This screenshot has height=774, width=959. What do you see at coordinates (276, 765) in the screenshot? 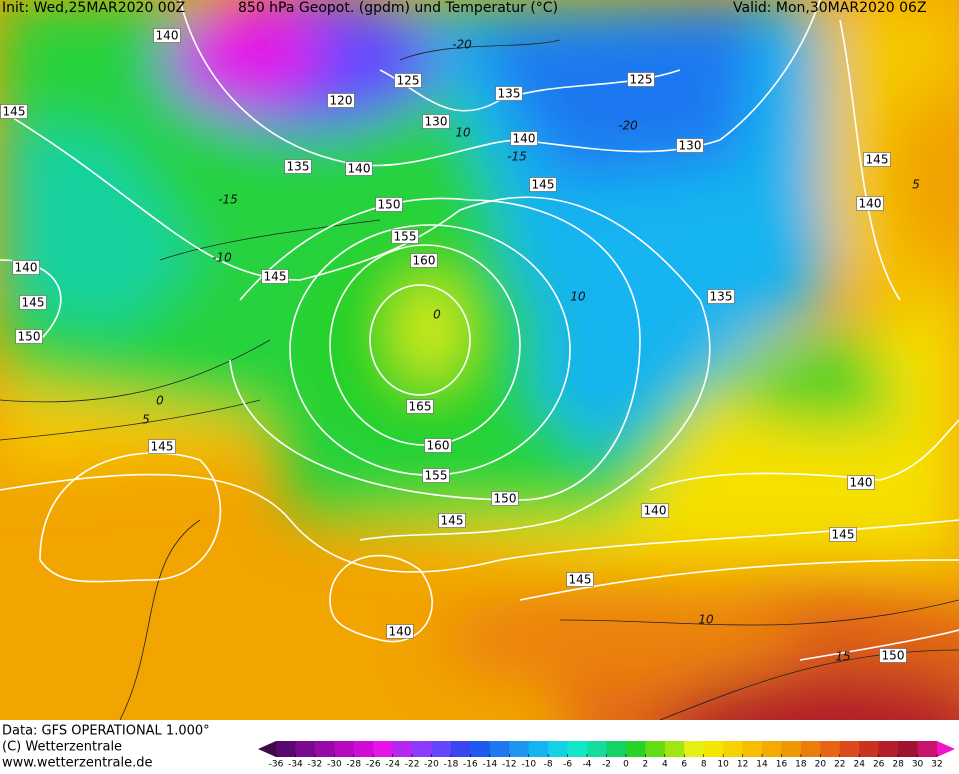
I see `colorbar-tick-label: -36` at bounding box center [276, 765].